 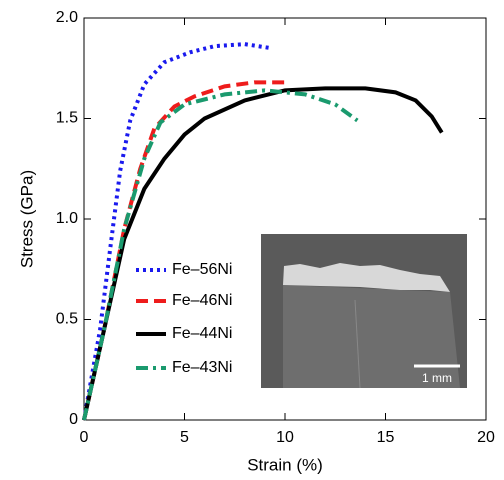 What do you see at coordinates (366, 277) in the screenshot?
I see `inset-fracture` at bounding box center [366, 277].